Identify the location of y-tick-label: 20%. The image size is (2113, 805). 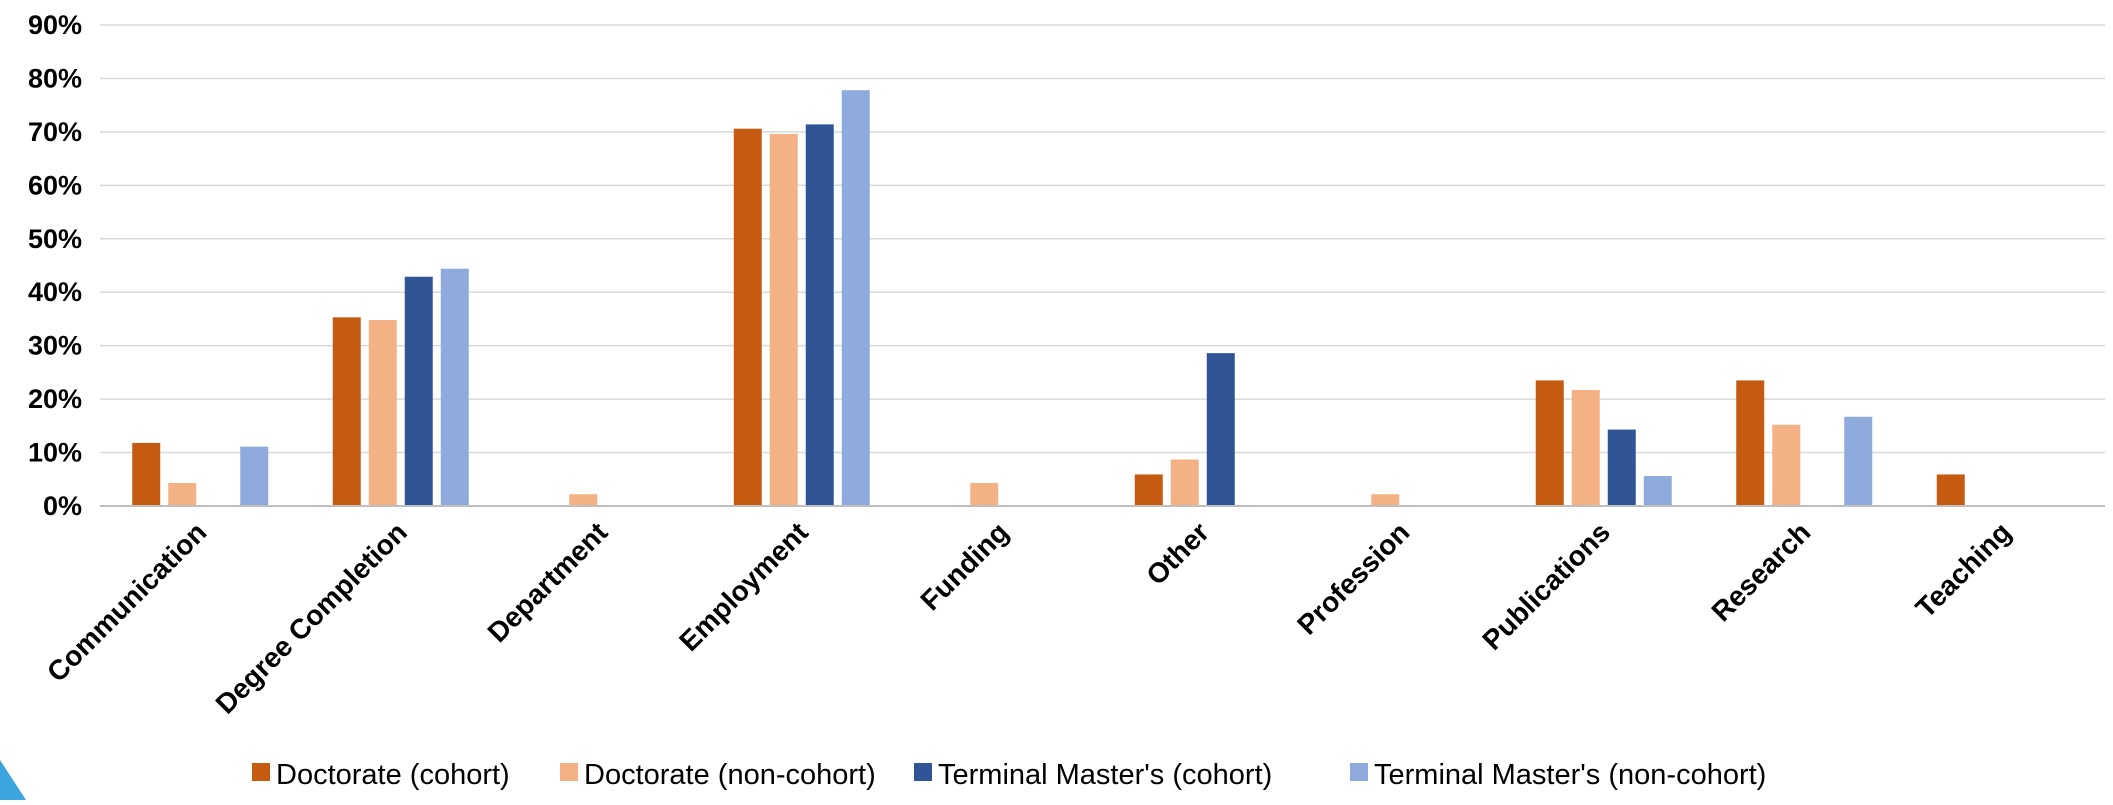
(55, 399).